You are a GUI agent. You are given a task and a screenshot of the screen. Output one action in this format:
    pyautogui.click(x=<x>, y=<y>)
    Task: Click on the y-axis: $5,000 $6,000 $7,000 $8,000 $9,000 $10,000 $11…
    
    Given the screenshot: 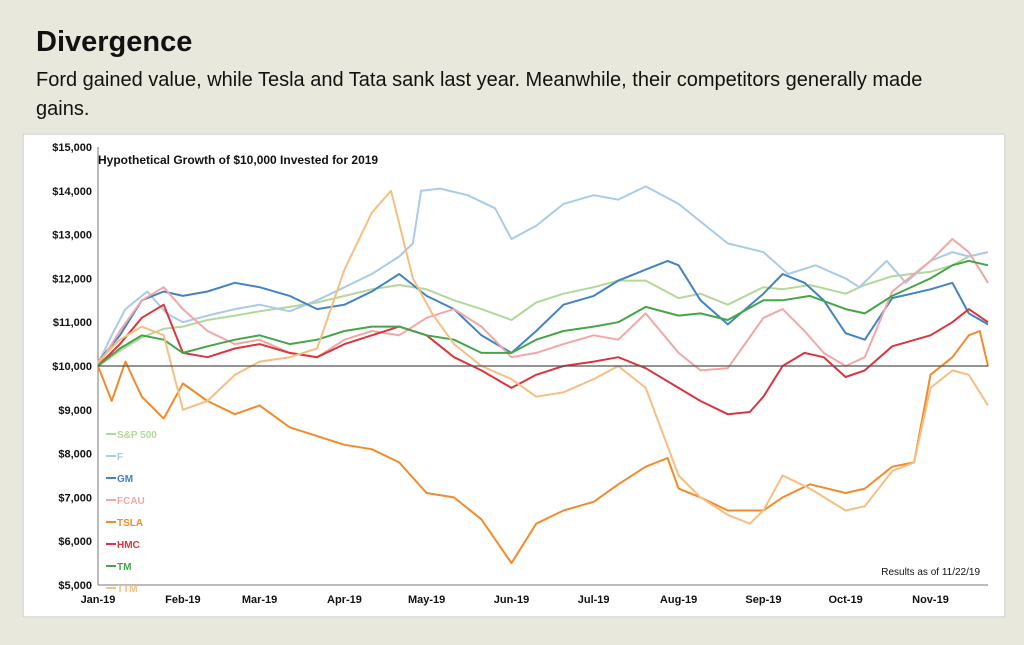 What is the action you would take?
    pyautogui.click(x=75, y=367)
    